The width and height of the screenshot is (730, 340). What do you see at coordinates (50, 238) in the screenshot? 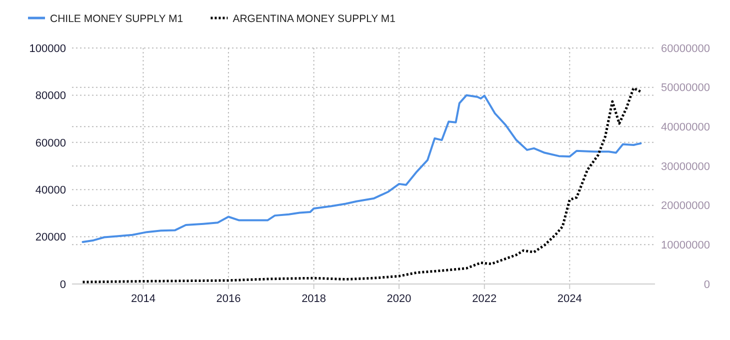
I see `y-tick-label: 20000` at bounding box center [50, 238].